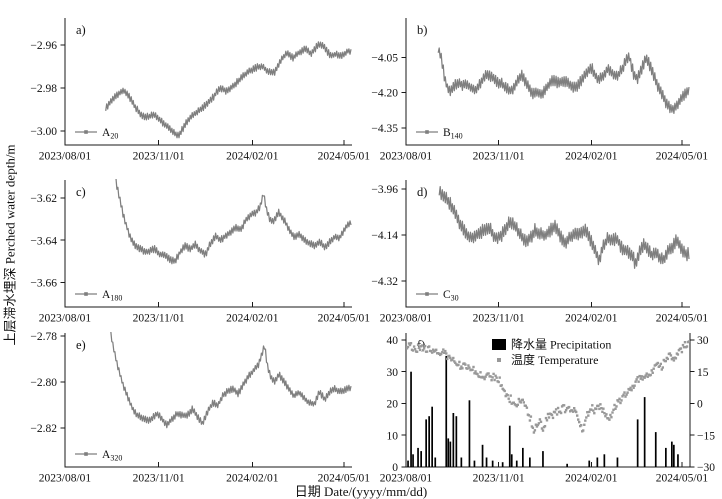  What do you see at coordinates (427, 294) in the screenshot?
I see `legend-marker` at bounding box center [427, 294].